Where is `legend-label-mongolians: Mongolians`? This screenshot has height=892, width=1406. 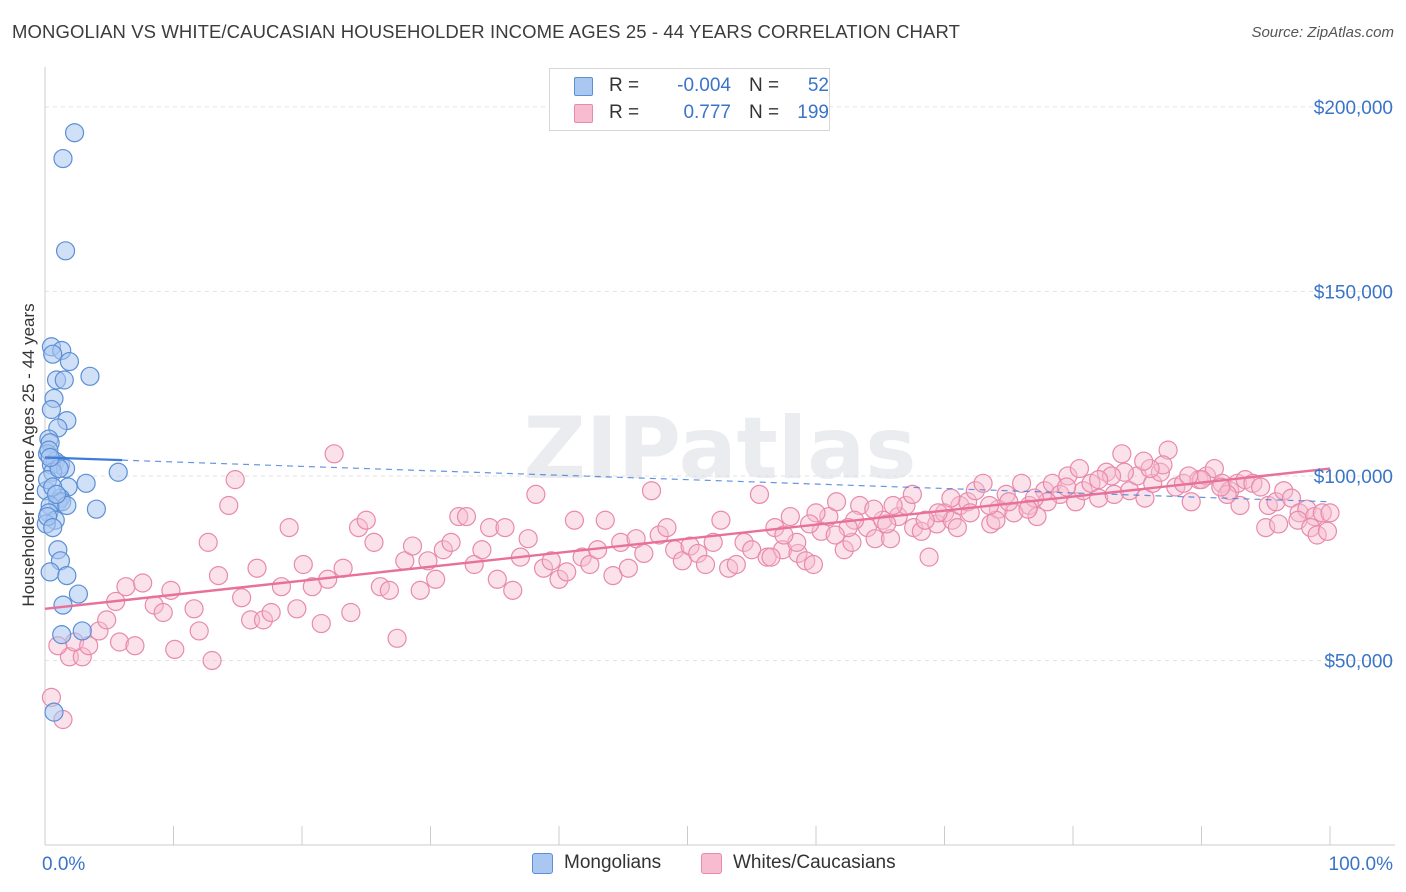
legend-label-mongolians: Mongolians is located at coordinates (613, 862).